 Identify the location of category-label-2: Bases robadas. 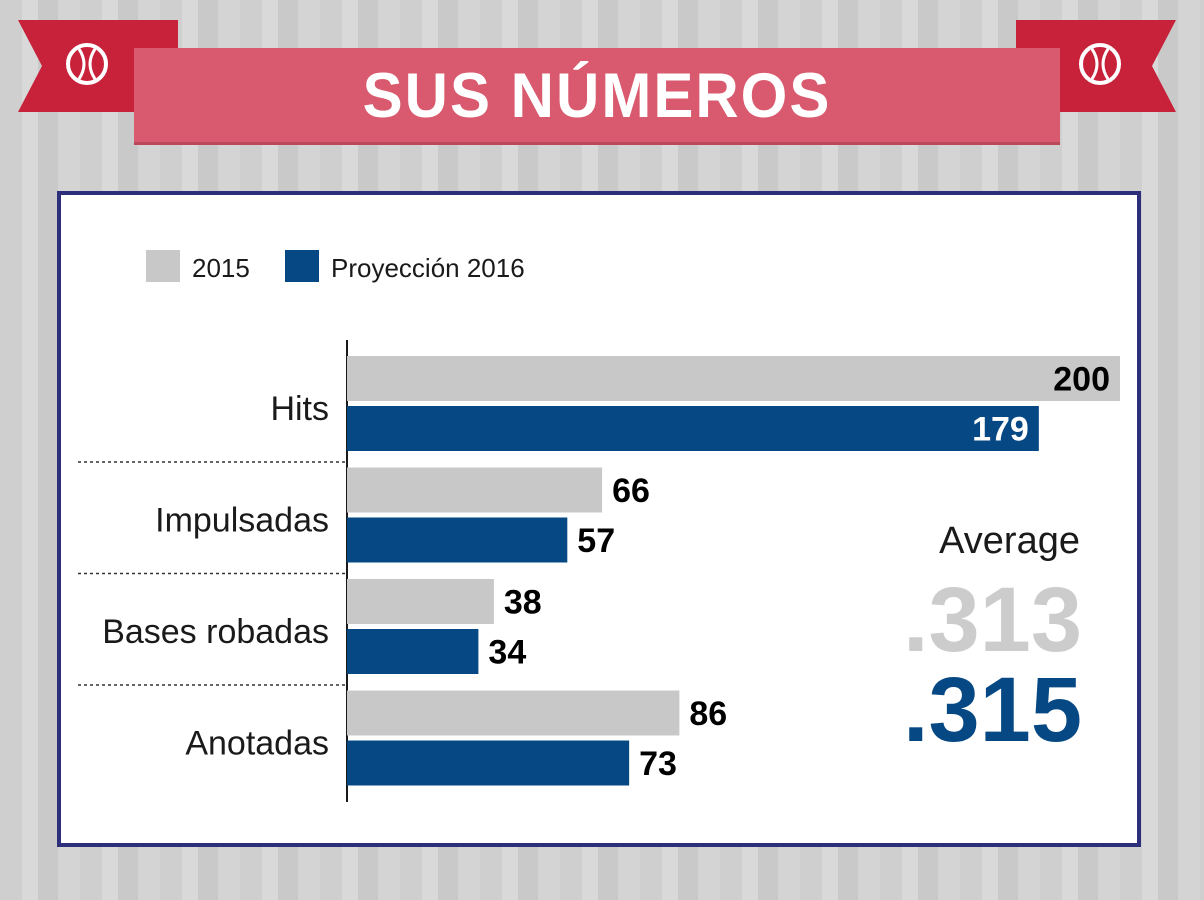
(215, 632).